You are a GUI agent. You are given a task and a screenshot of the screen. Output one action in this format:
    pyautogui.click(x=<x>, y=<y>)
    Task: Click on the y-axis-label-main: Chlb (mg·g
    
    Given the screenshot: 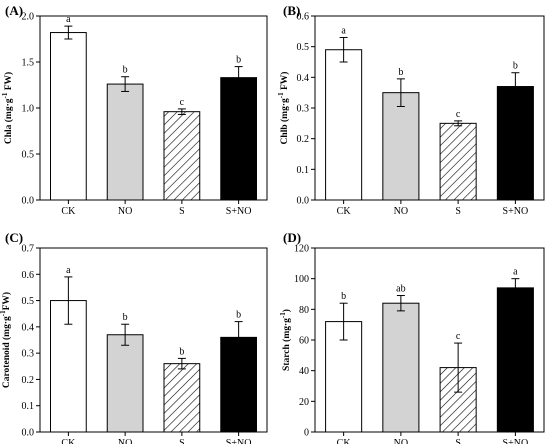 What is the action you would take?
    pyautogui.click(x=284, y=121)
    